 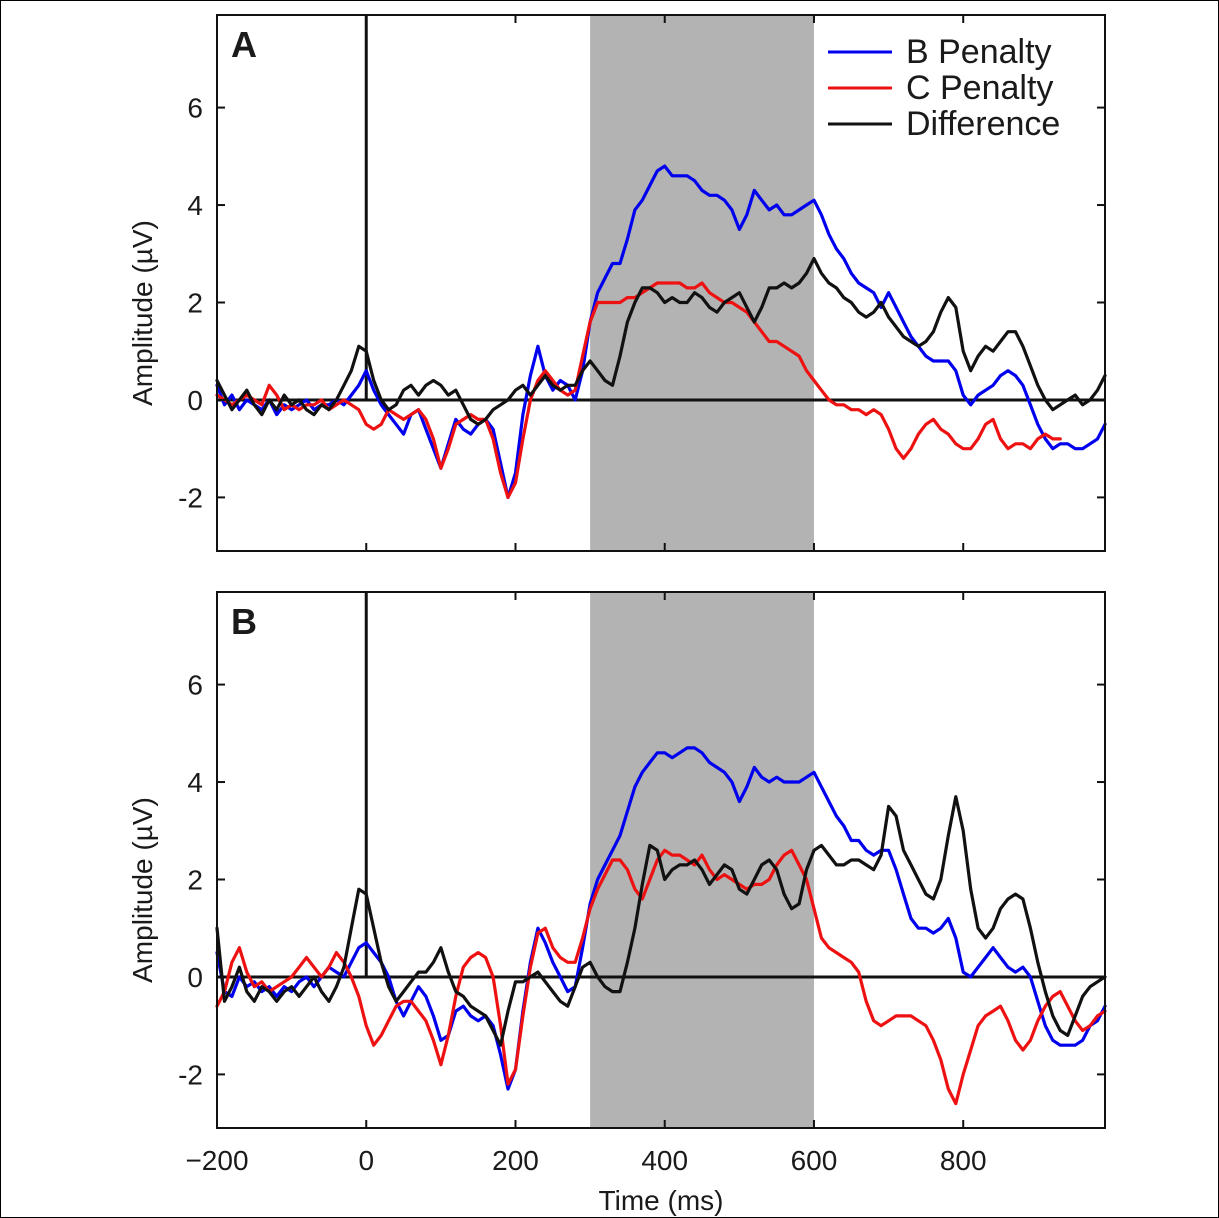 What do you see at coordinates (216, 1160) in the screenshot?
I see `x-tick-label: −200` at bounding box center [216, 1160].